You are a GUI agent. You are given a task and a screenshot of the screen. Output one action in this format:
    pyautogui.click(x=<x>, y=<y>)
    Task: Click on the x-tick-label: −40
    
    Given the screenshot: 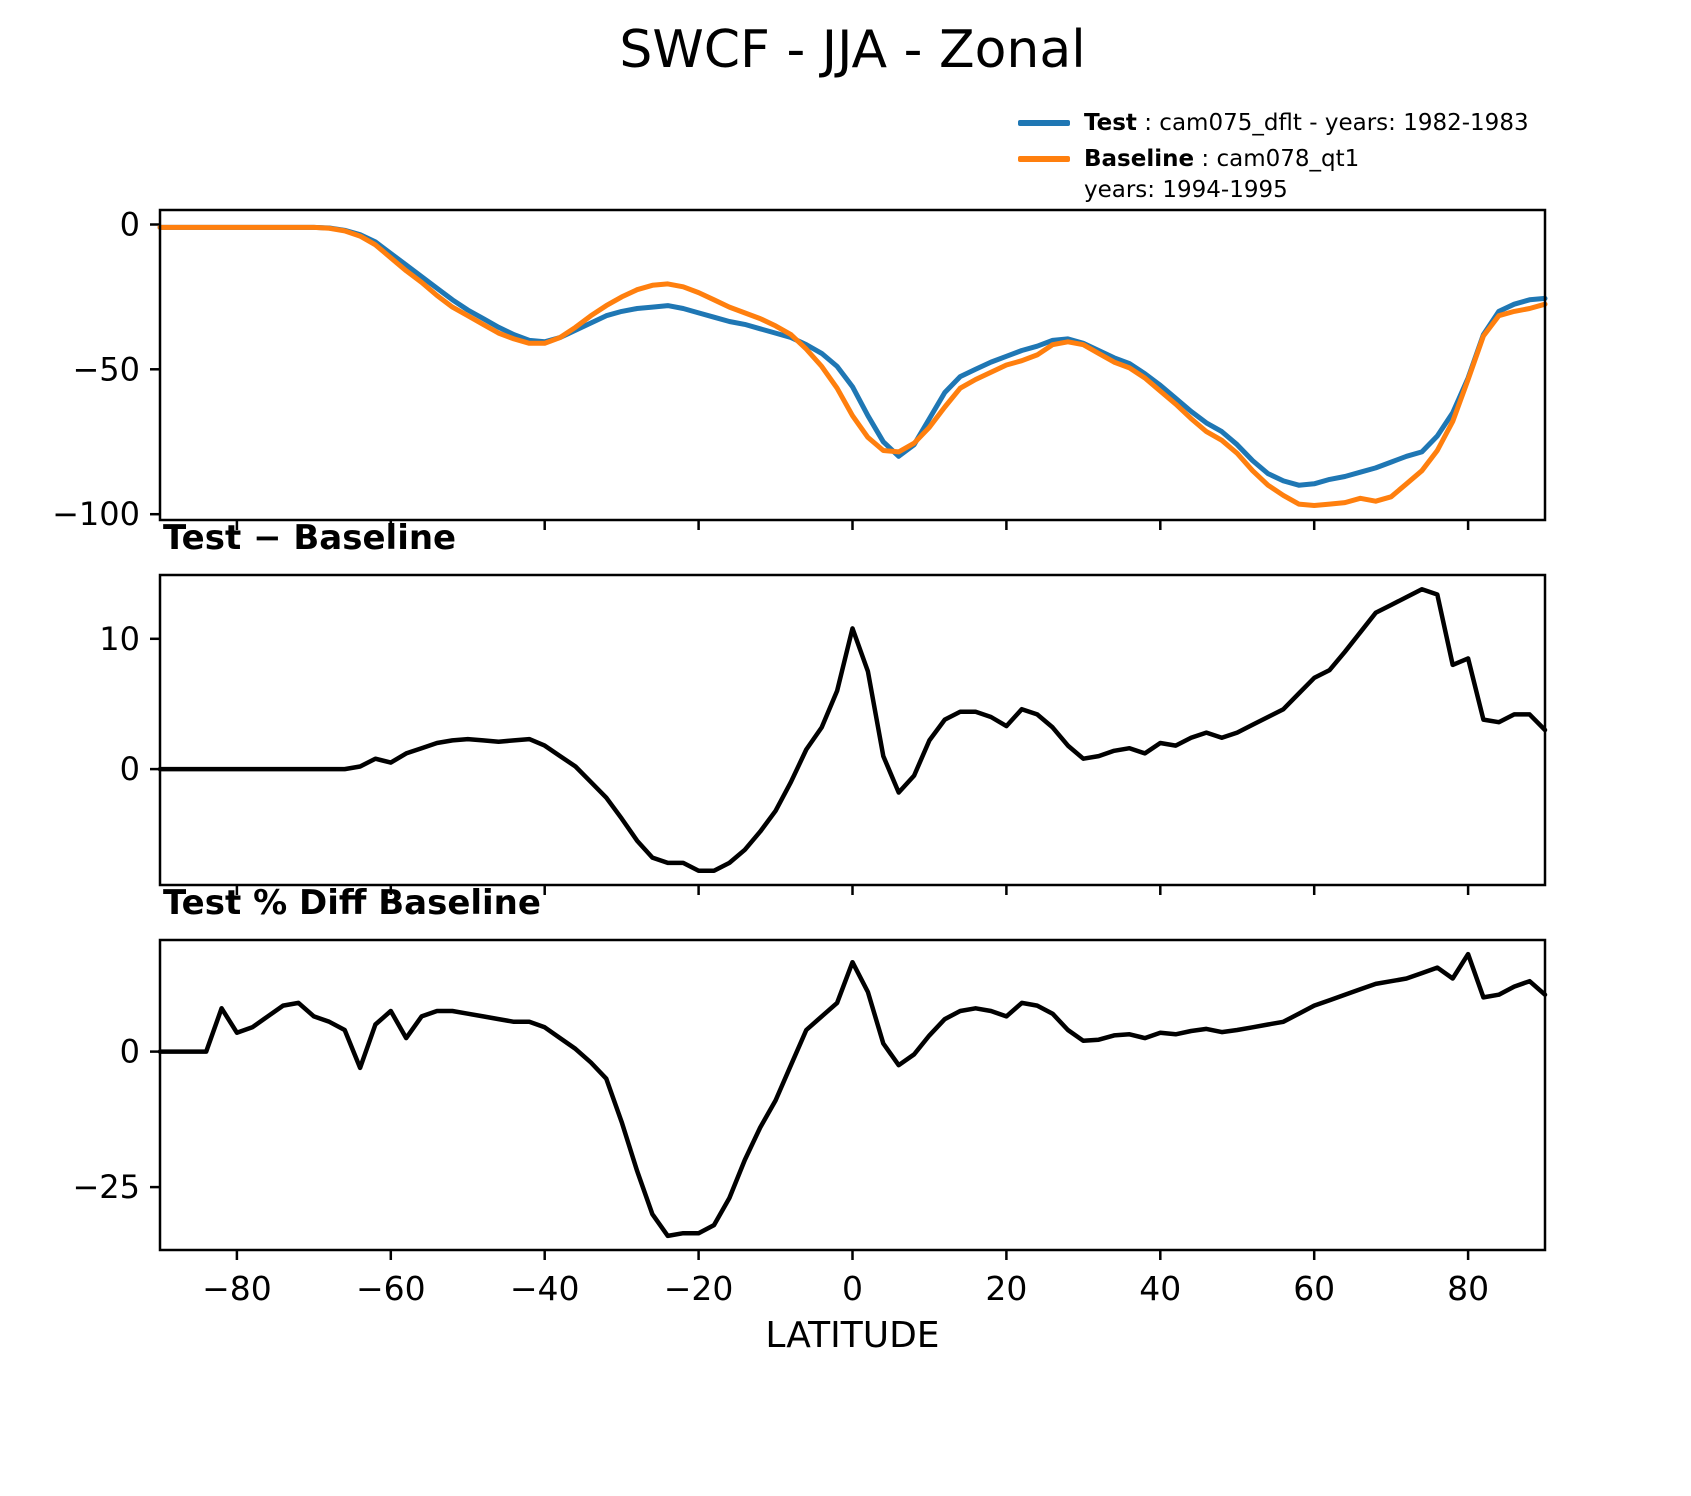 What is the action you would take?
    pyautogui.click(x=545, y=1288)
    